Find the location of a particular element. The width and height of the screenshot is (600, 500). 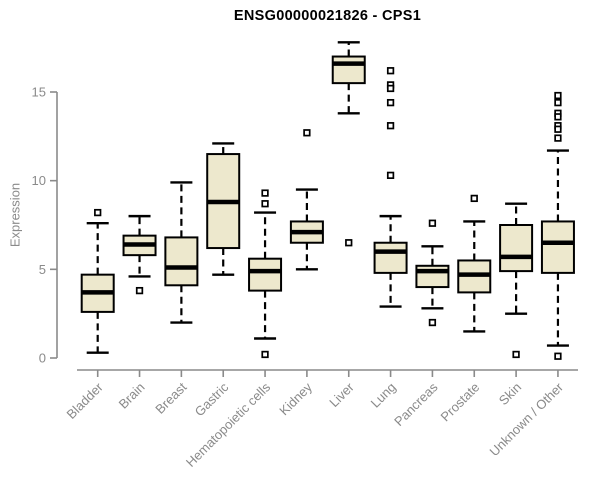

box-breast is located at coordinates (181, 261).